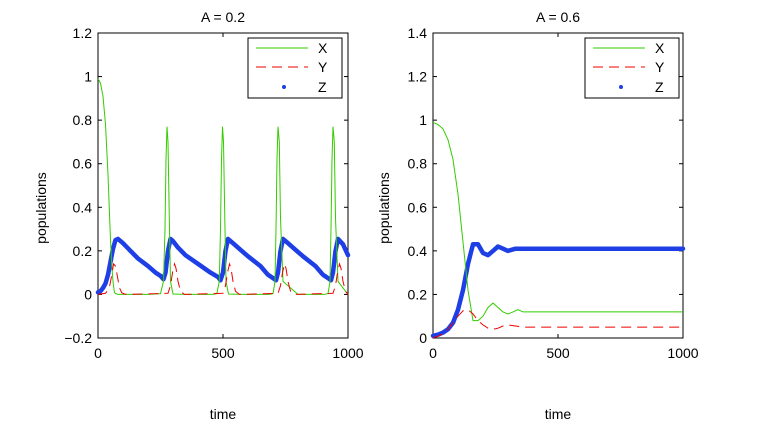 The height and width of the screenshot is (436, 763). What do you see at coordinates (41, 208) in the screenshot?
I see `chart-left-ylabel: populations` at bounding box center [41, 208].